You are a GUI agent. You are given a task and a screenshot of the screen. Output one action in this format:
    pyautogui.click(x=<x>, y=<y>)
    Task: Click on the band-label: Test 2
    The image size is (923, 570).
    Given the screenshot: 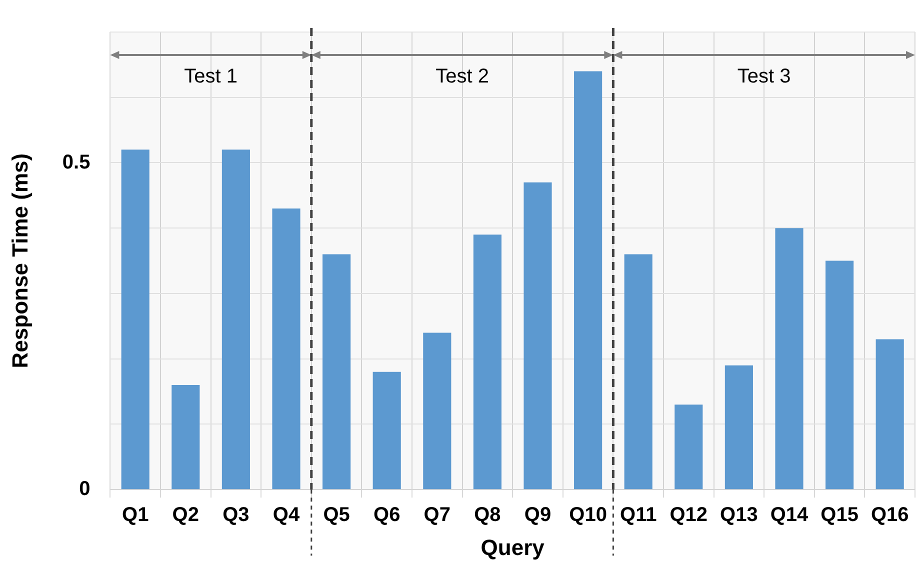 What is the action you would take?
    pyautogui.click(x=462, y=77)
    